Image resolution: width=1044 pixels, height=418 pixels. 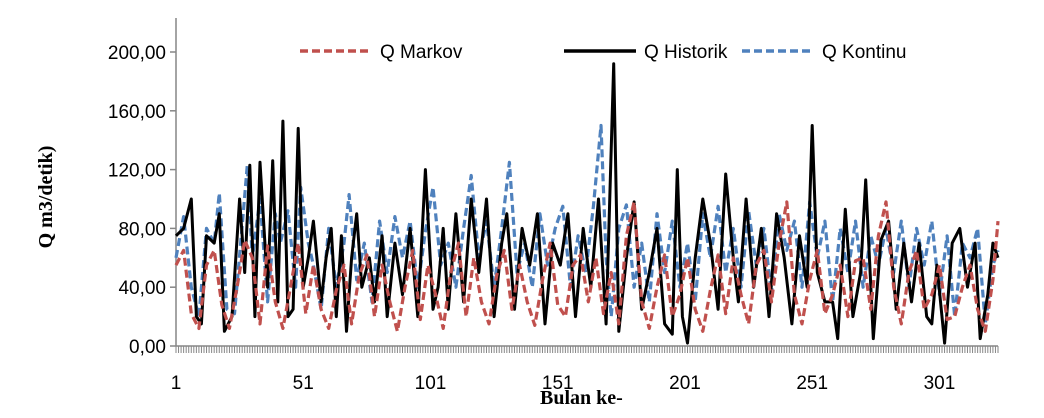 What do you see at coordinates (46, 197) in the screenshot?
I see `y-axis-title: Q m3/detik)` at bounding box center [46, 197].